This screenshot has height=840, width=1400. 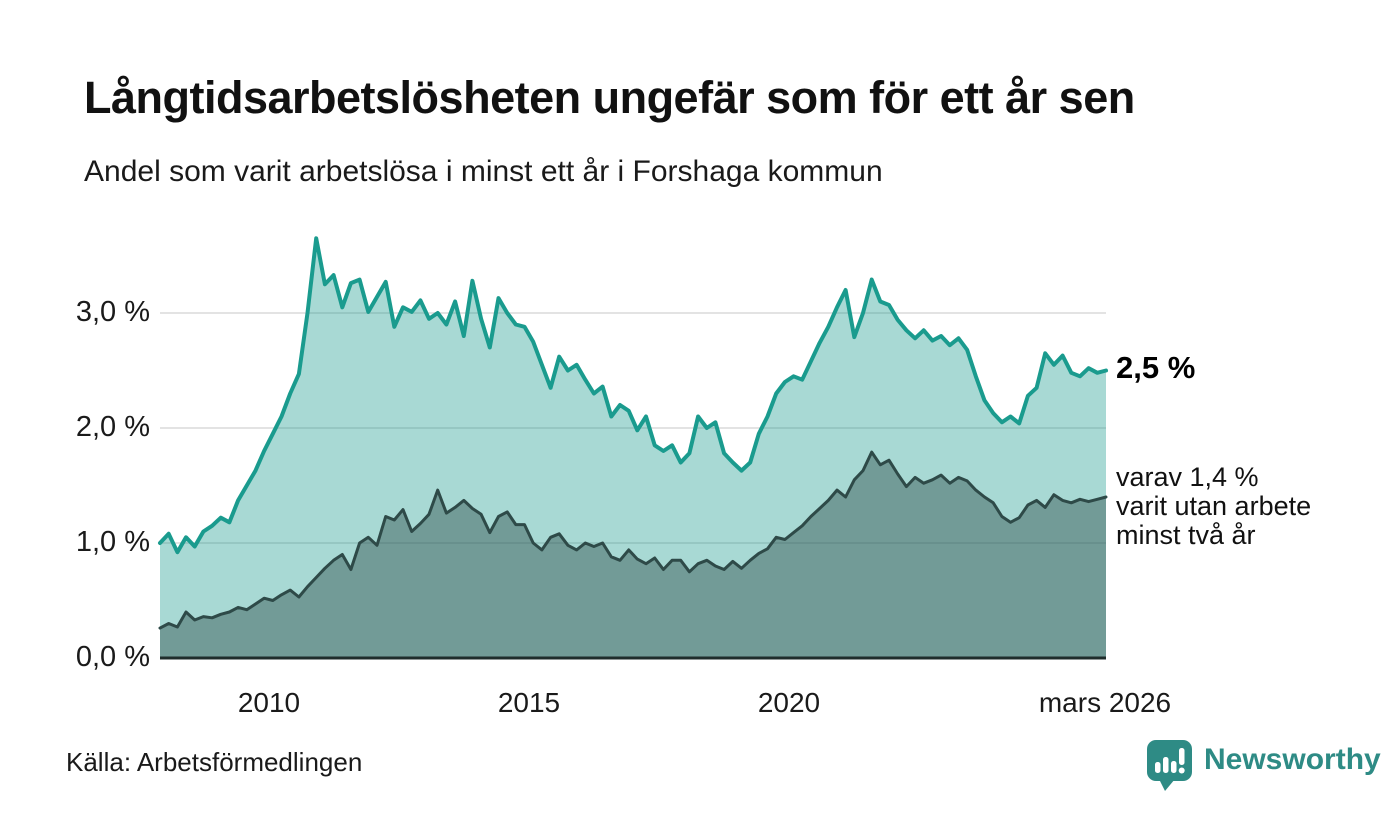 What do you see at coordinates (1156, 367) in the screenshot?
I see `series-1-value-label: 2,5 %` at bounding box center [1156, 367].